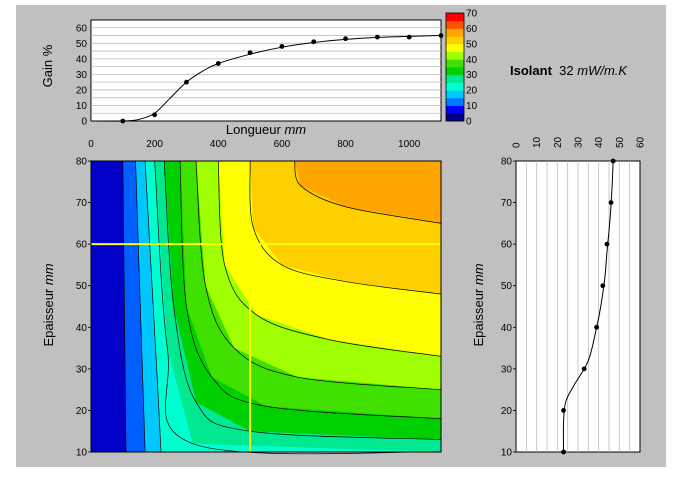 This screenshot has width=683, height=479. Describe the element at coordinates (558, 142) in the screenshot. I see `profile-x-tick-label: 20` at that location.